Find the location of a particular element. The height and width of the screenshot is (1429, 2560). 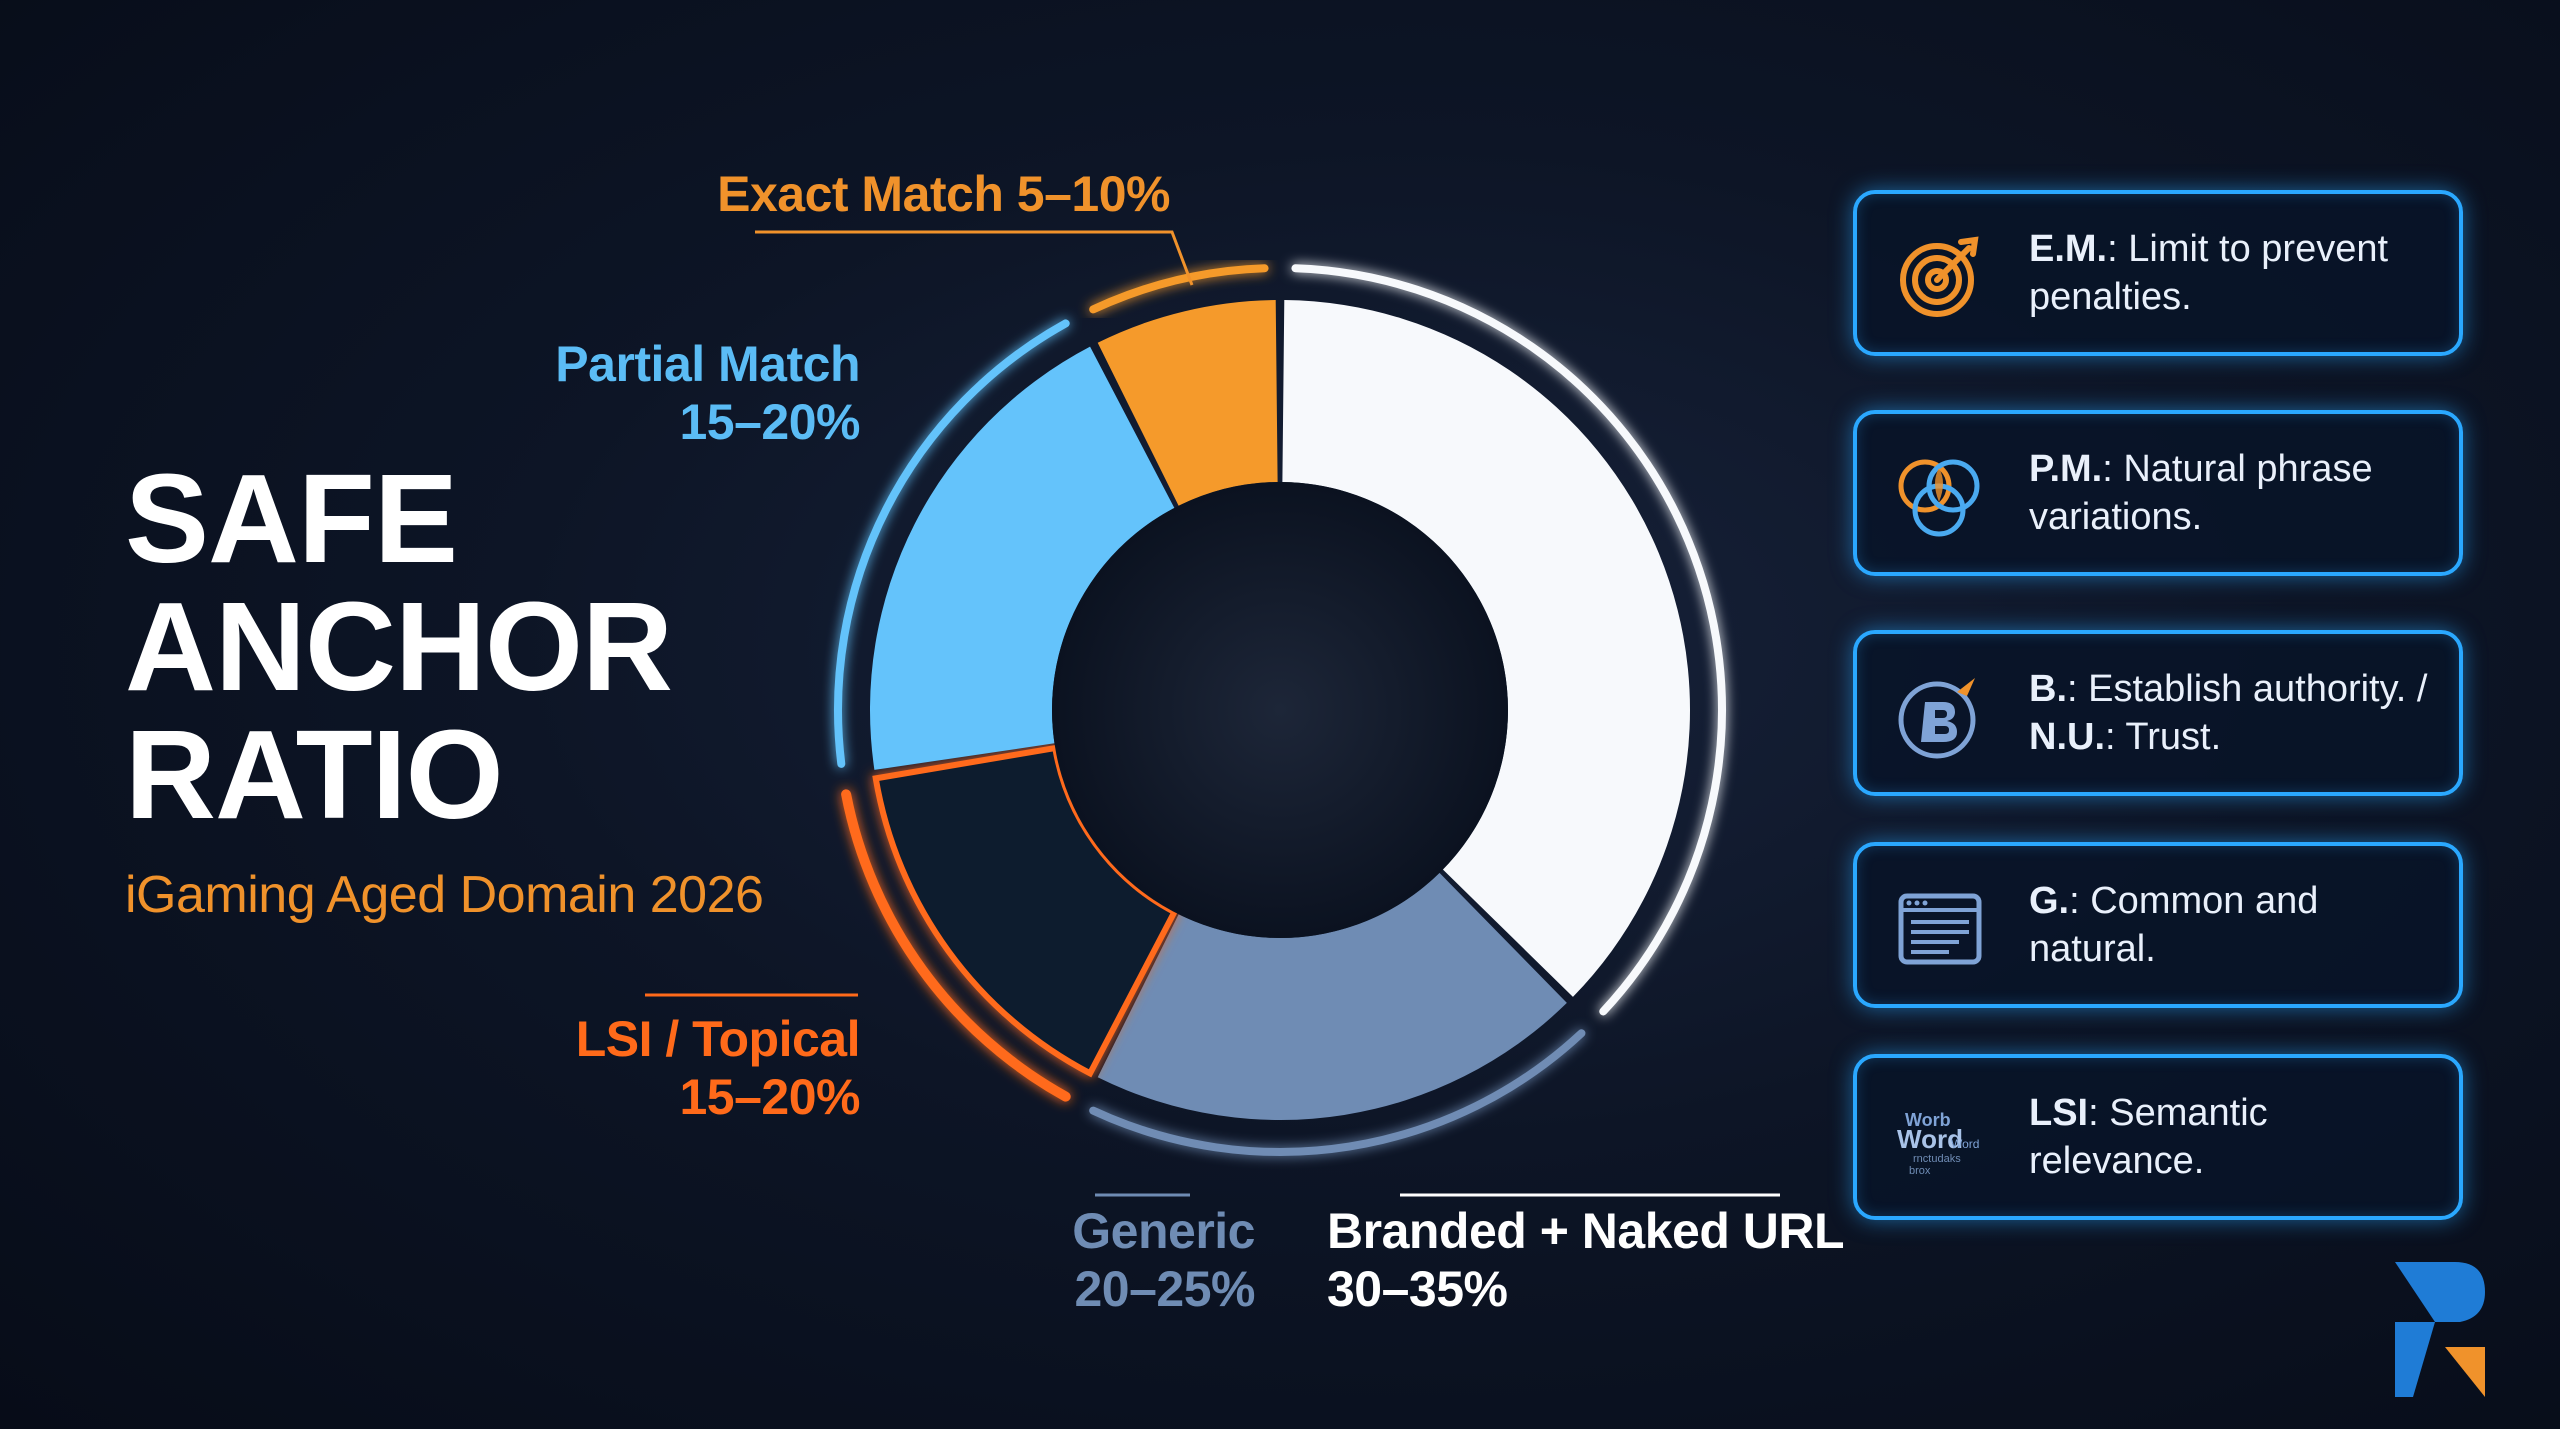

label-branded-name: Branded + Naked URL is located at coordinates (1586, 1231).